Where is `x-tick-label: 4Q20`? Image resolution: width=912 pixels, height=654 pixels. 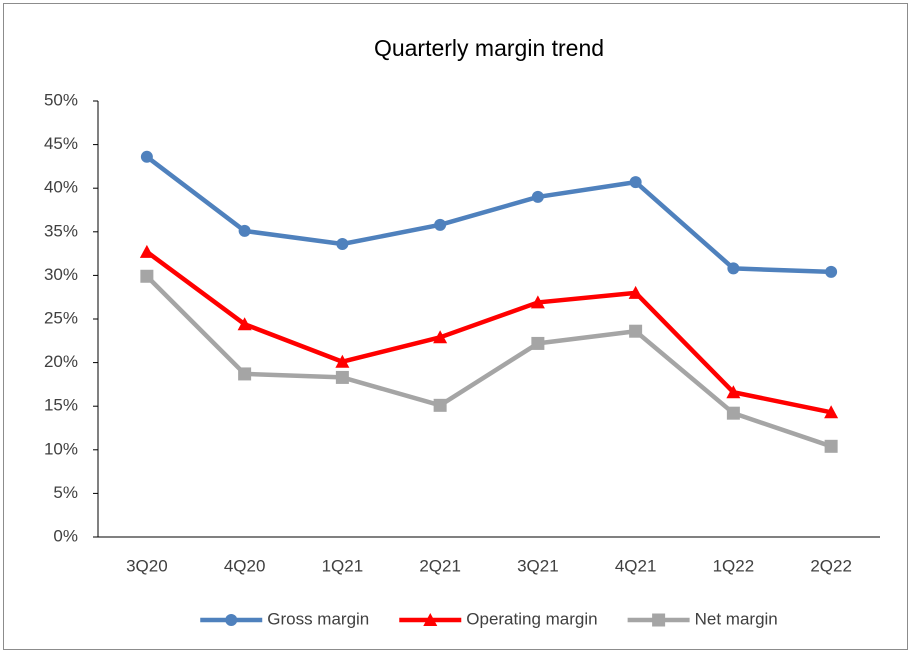
x-tick-label: 4Q20 is located at coordinates (245, 565).